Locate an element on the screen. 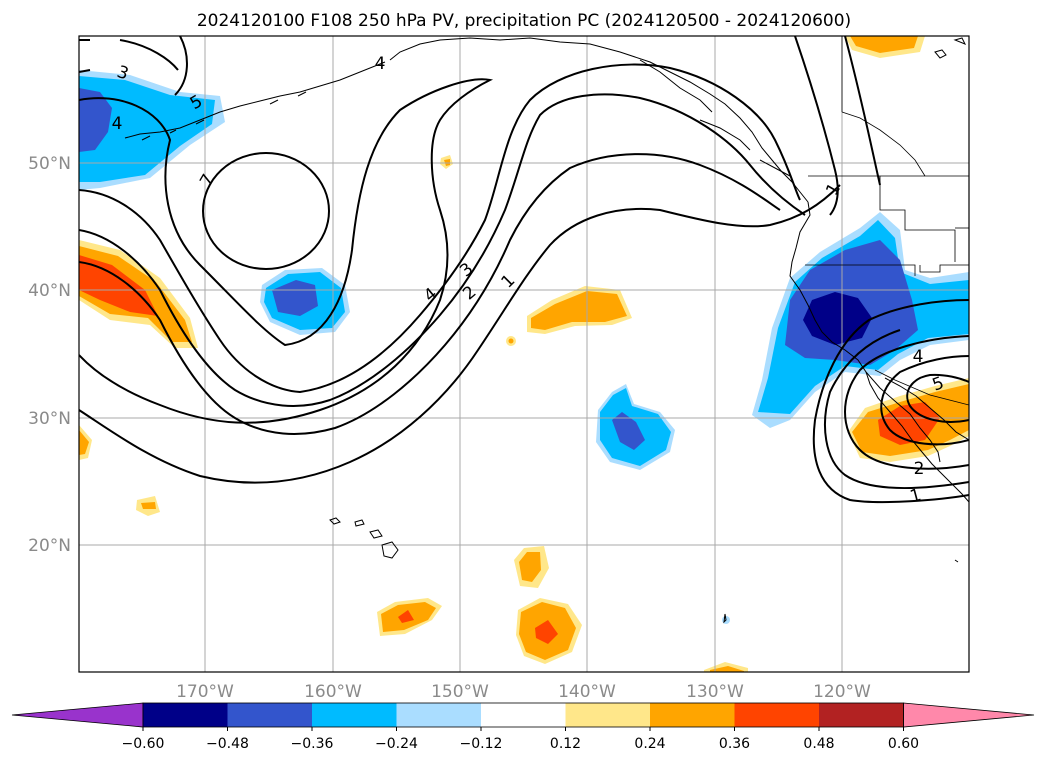 The height and width of the screenshot is (765, 1047). contour-label: 2 is located at coordinates (919, 469).